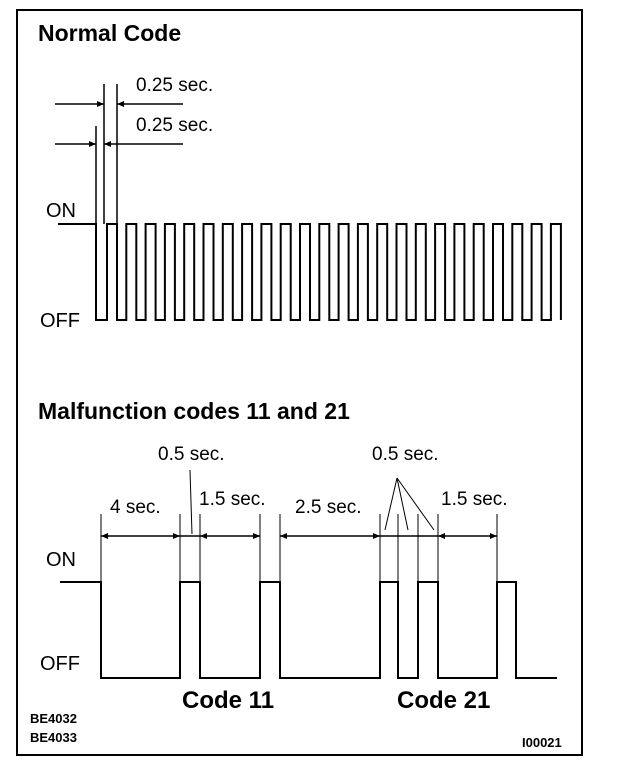  What do you see at coordinates (232, 499) in the screenshot?
I see `dim-1-5-sec-code11: 1.5 sec.` at bounding box center [232, 499].